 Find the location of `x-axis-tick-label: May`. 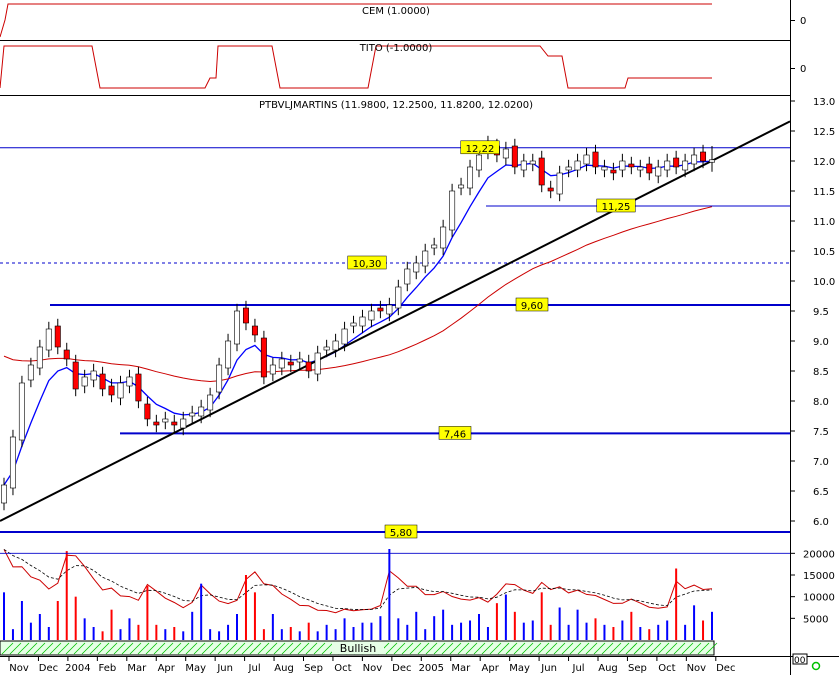

x-axis-tick-label: May is located at coordinates (195, 668).